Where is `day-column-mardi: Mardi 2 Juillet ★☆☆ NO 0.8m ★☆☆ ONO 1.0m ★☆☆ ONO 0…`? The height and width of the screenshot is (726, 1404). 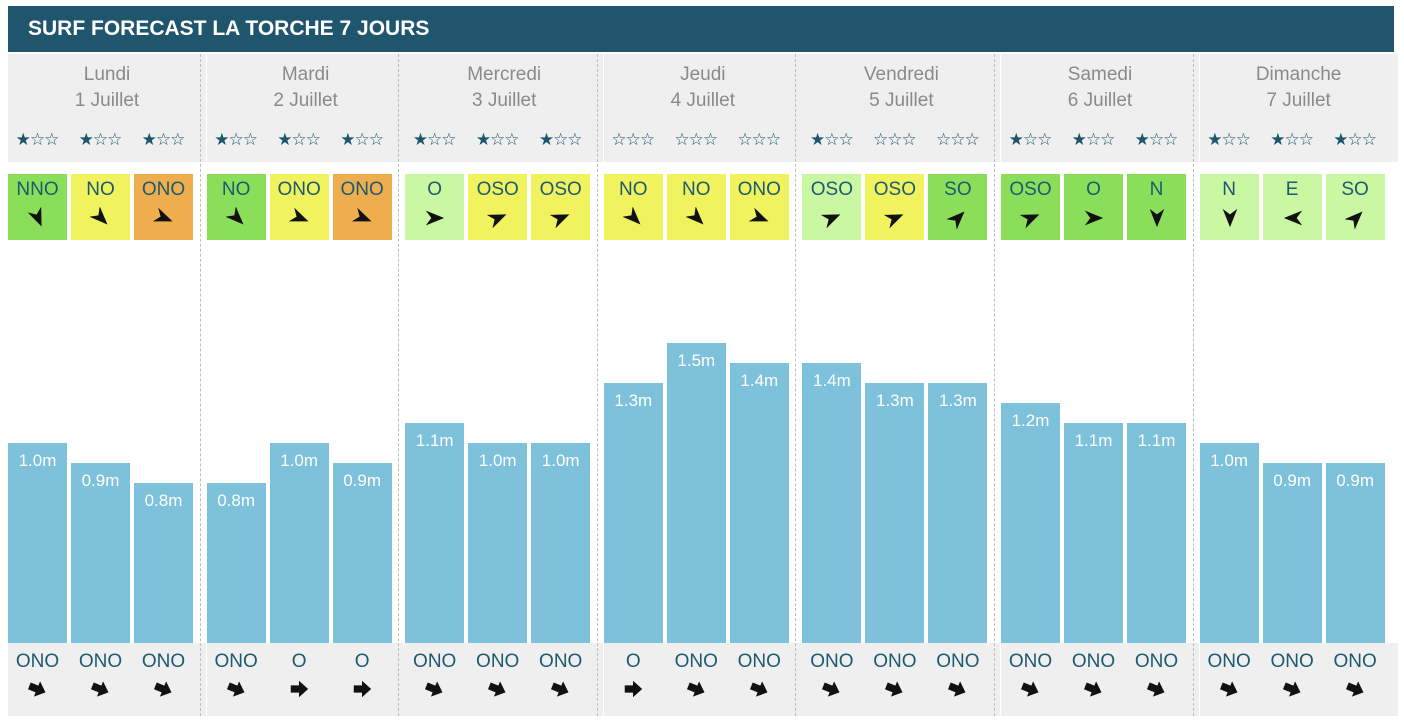 day-column-mardi: Mardi 2 Juillet ★☆☆ NO 0.8m ★☆☆ ONO 1.0m ★☆☆ ONO 0… is located at coordinates (305, 385).